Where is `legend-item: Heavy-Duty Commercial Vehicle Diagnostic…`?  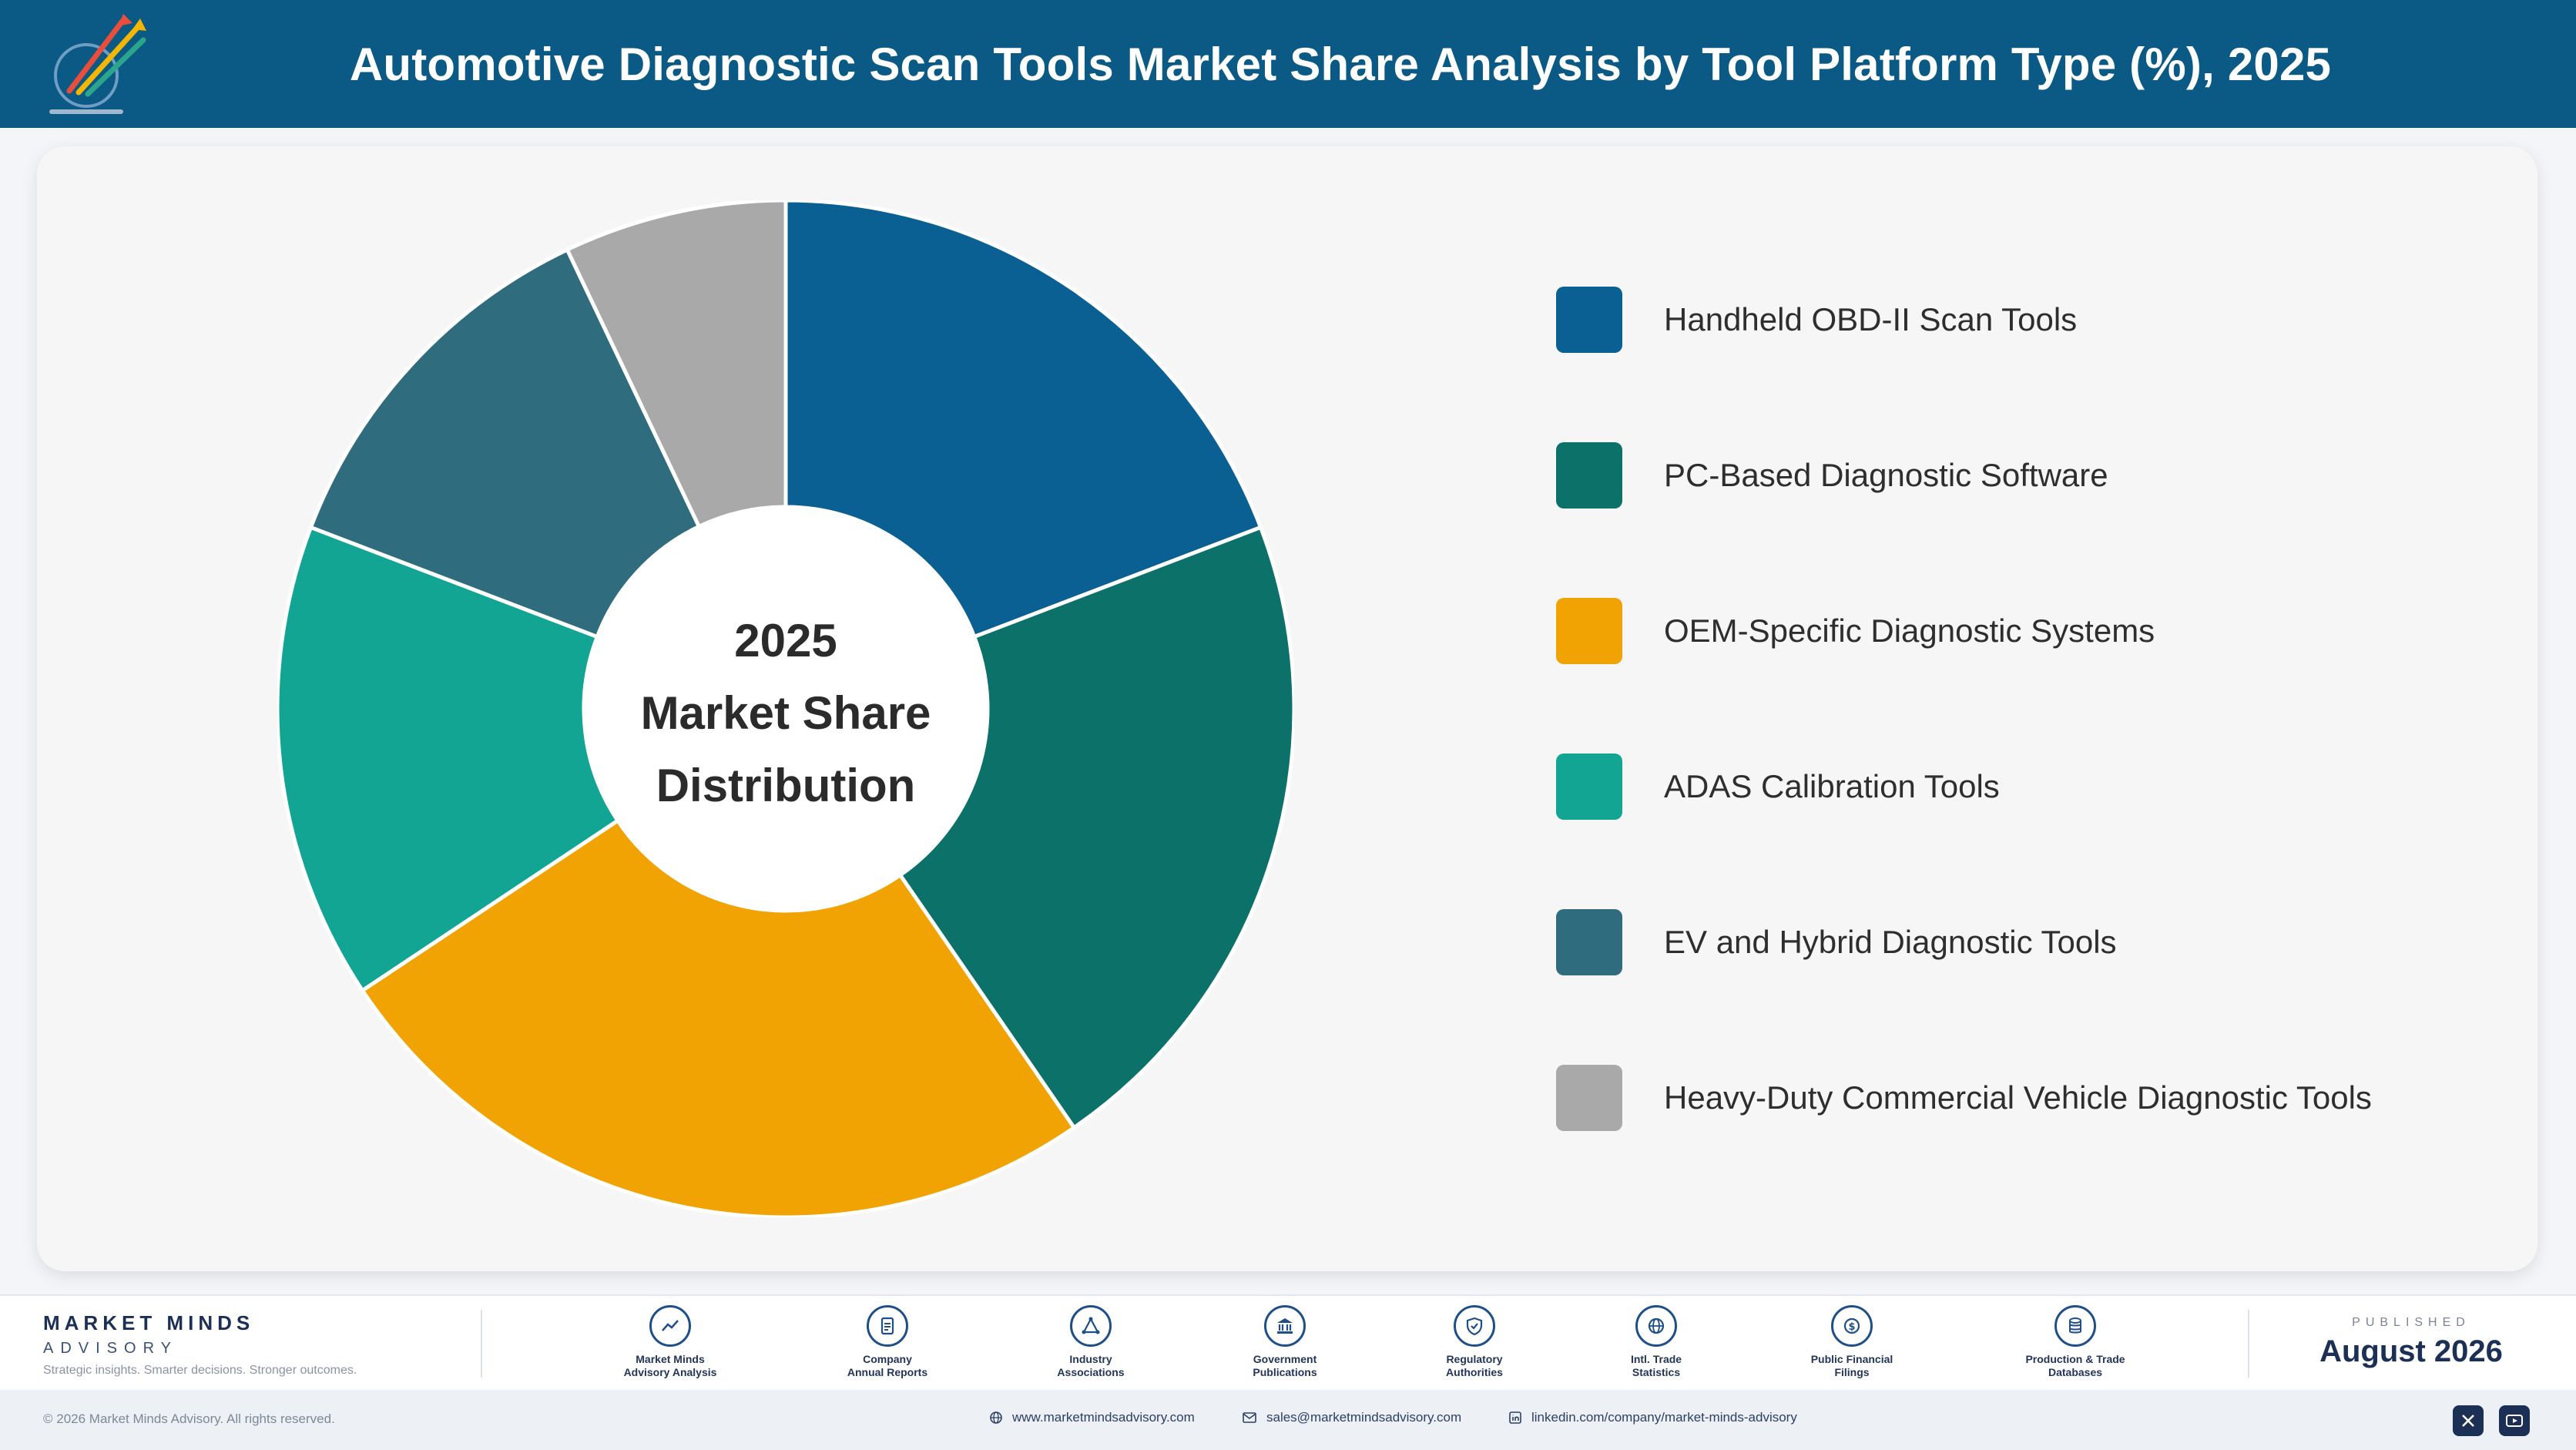
legend-item: Heavy-Duty Commercial Vehicle Diagnostic… is located at coordinates (1964, 1098).